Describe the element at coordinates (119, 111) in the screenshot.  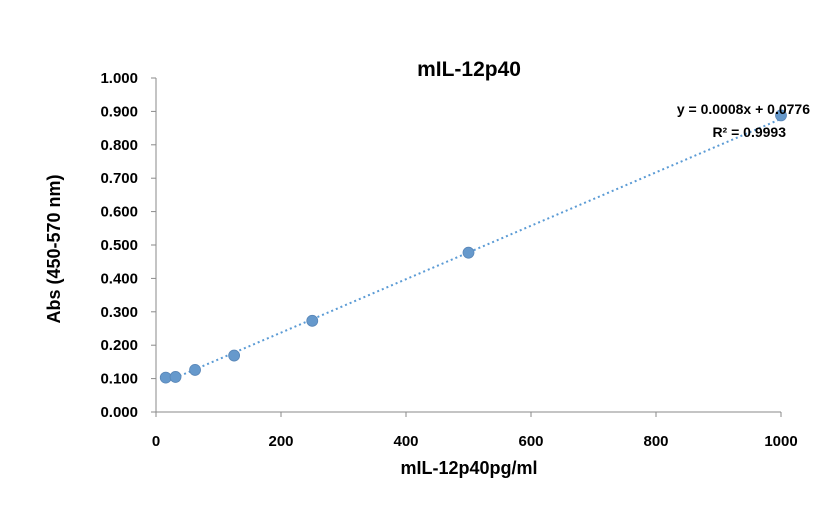
I see `y-tick-label: 0.900` at that location.